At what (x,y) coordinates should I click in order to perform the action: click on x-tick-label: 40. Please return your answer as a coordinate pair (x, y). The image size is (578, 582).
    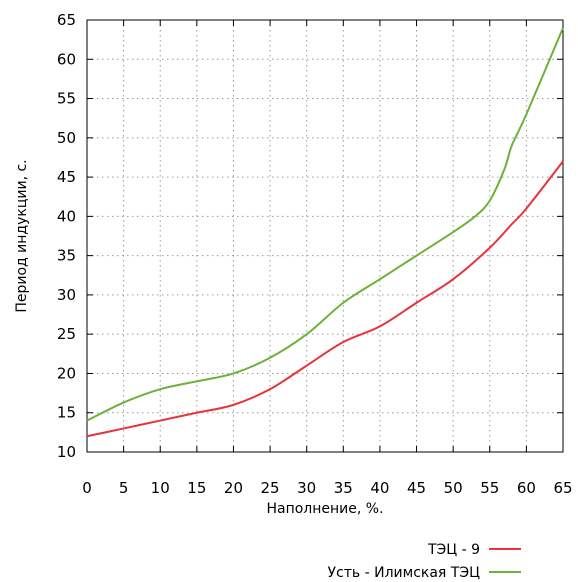
    Looking at the image, I should click on (379, 488).